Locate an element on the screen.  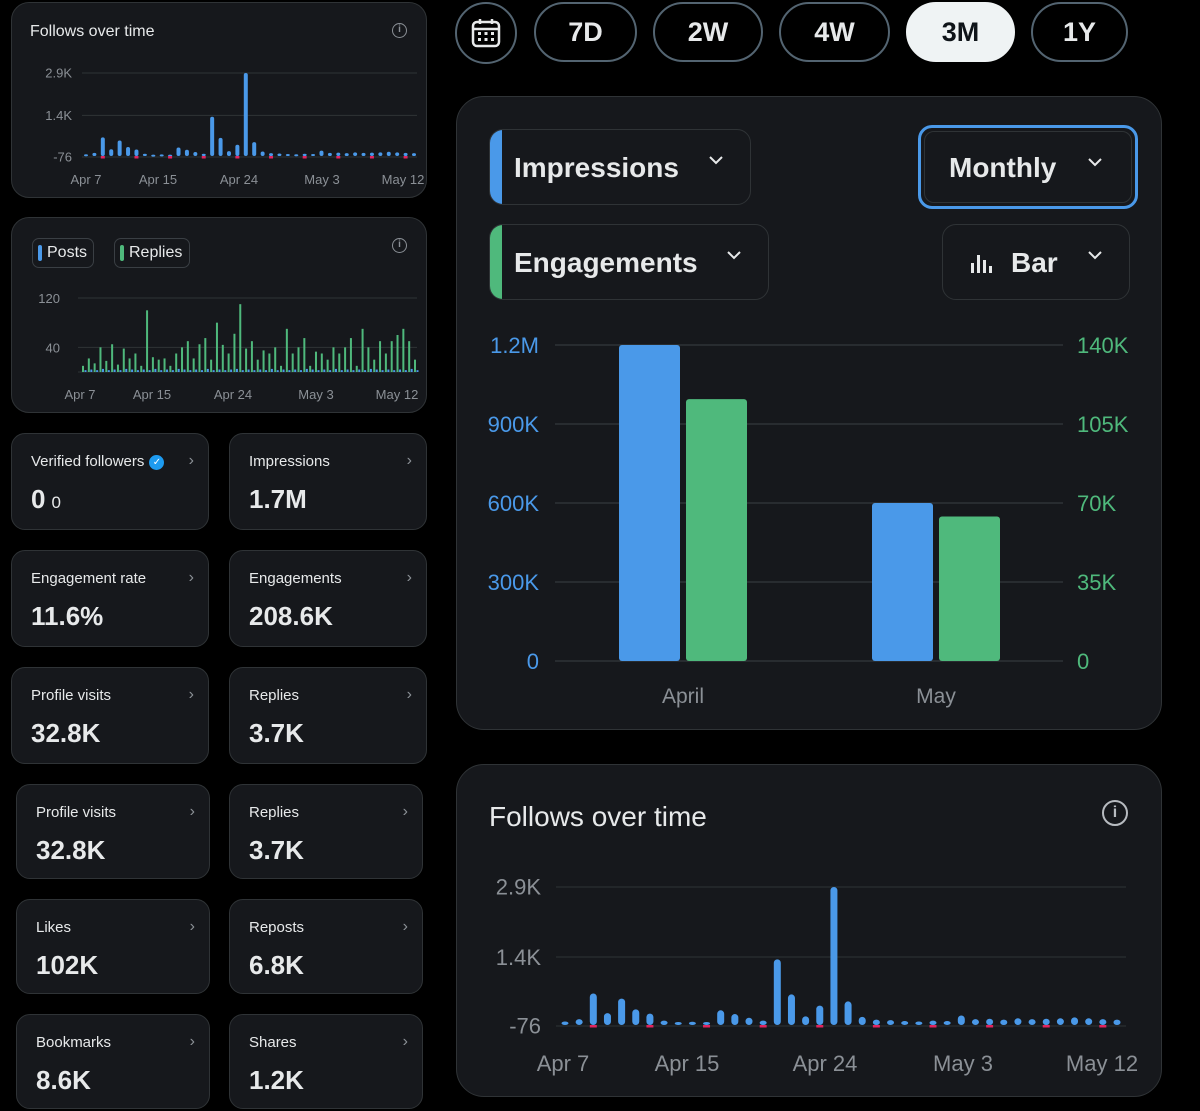
metric2-dropdown: Engagements is located at coordinates (629, 262).